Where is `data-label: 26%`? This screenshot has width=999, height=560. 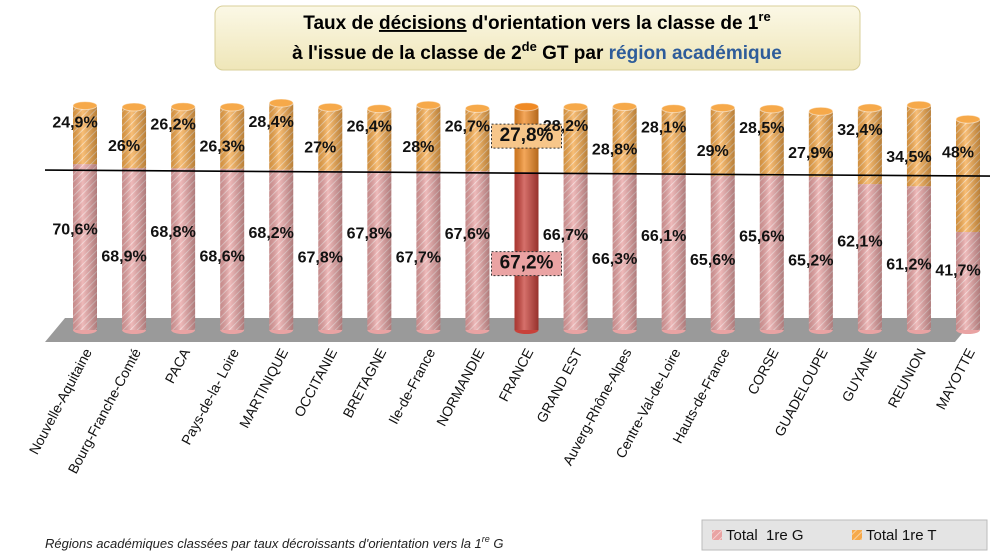 data-label: 26% is located at coordinates (124, 146).